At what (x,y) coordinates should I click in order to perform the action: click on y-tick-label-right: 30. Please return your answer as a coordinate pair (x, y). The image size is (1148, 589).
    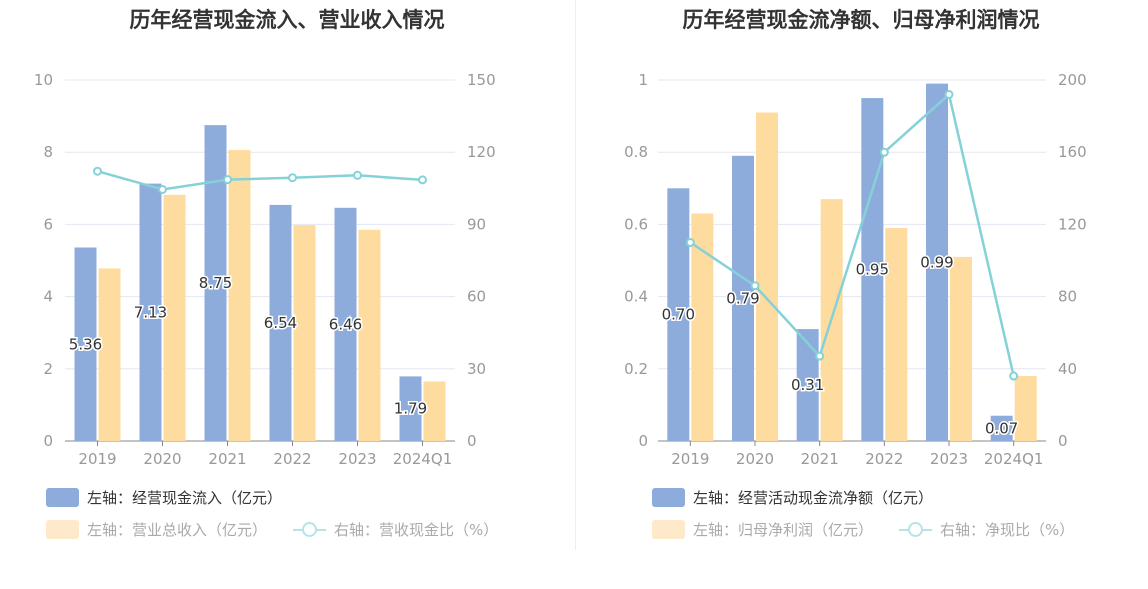
    Looking at the image, I should click on (476, 369).